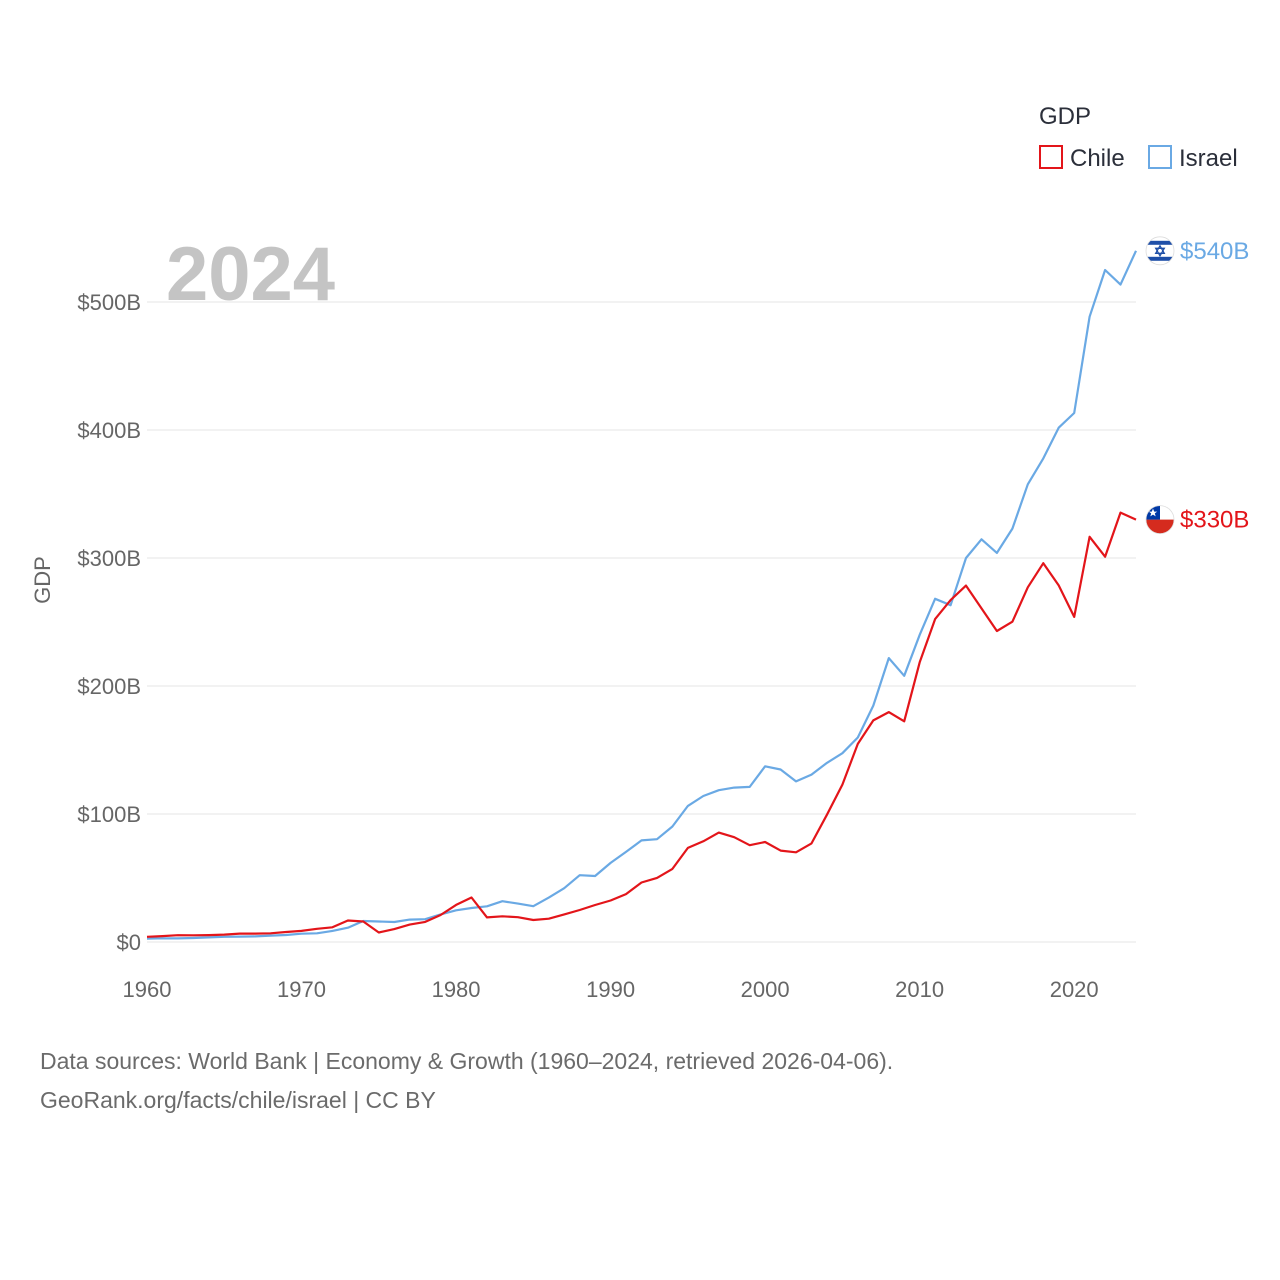  I want to click on y-tick-label: $0, so click(129, 942).